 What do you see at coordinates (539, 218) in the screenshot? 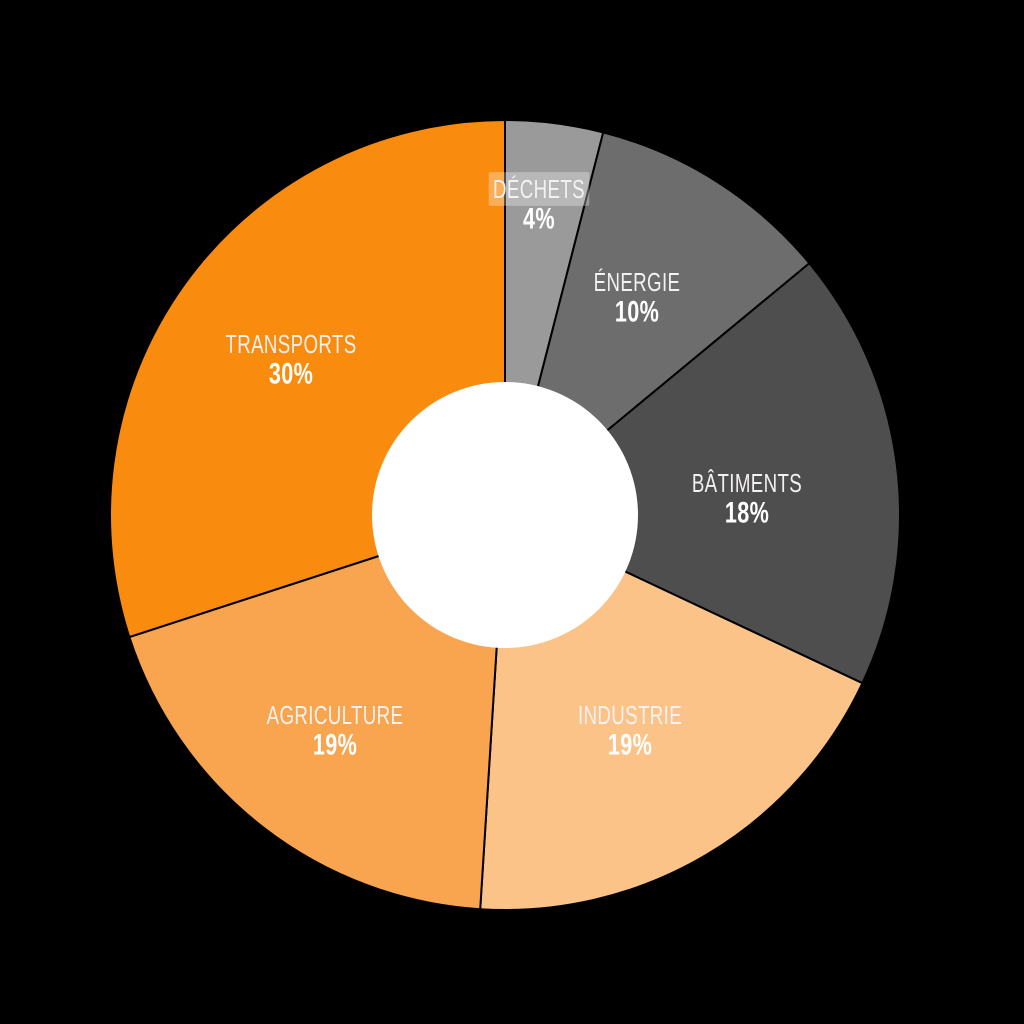
I see `slice-percent-label: 4%` at bounding box center [539, 218].